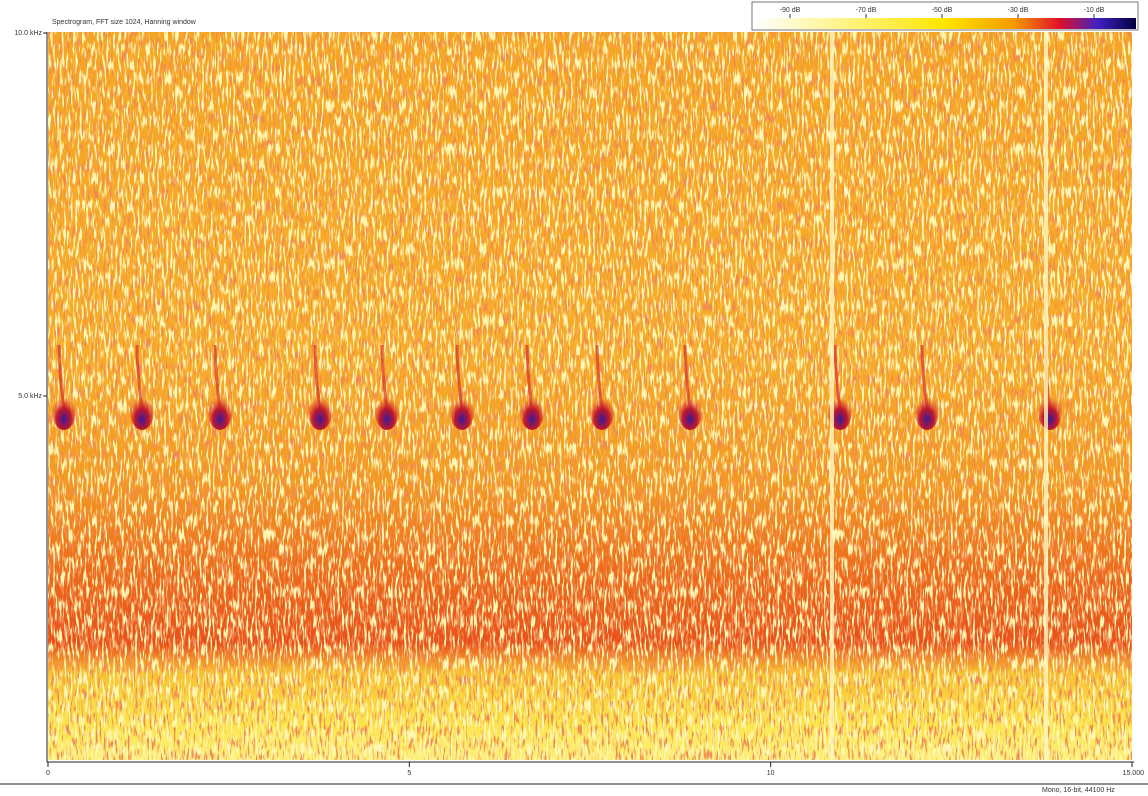  What do you see at coordinates (945, 23) in the screenshot?
I see `colorbar` at bounding box center [945, 23].